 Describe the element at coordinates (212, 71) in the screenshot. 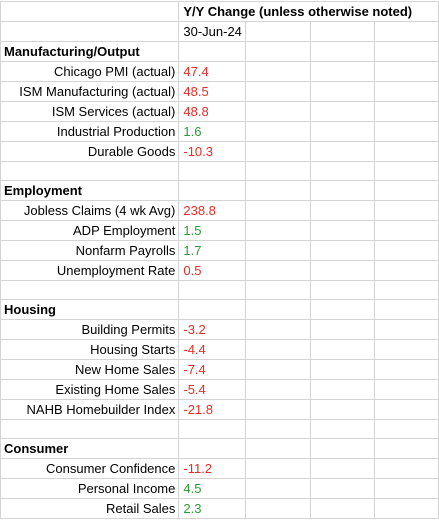

I see `indicator-value: 47.4` at that location.